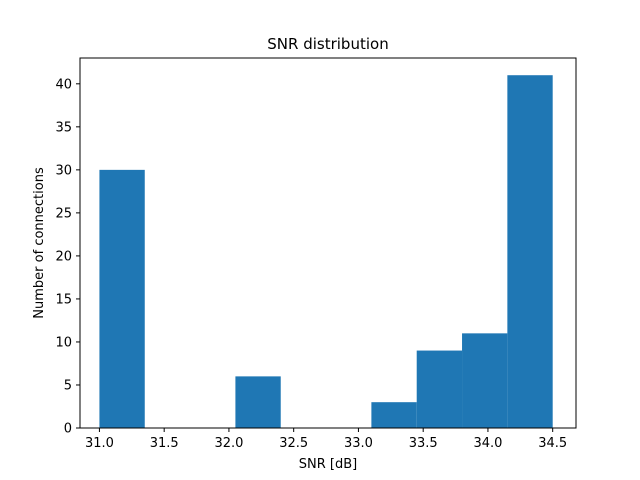 The image size is (640, 480). What do you see at coordinates (68, 429) in the screenshot?
I see `y-tick-label: 0` at bounding box center [68, 429].